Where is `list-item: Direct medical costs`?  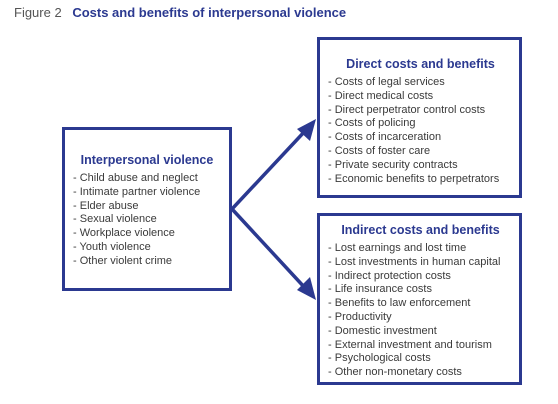
list-item: Direct medical costs is located at coordinates (420, 97).